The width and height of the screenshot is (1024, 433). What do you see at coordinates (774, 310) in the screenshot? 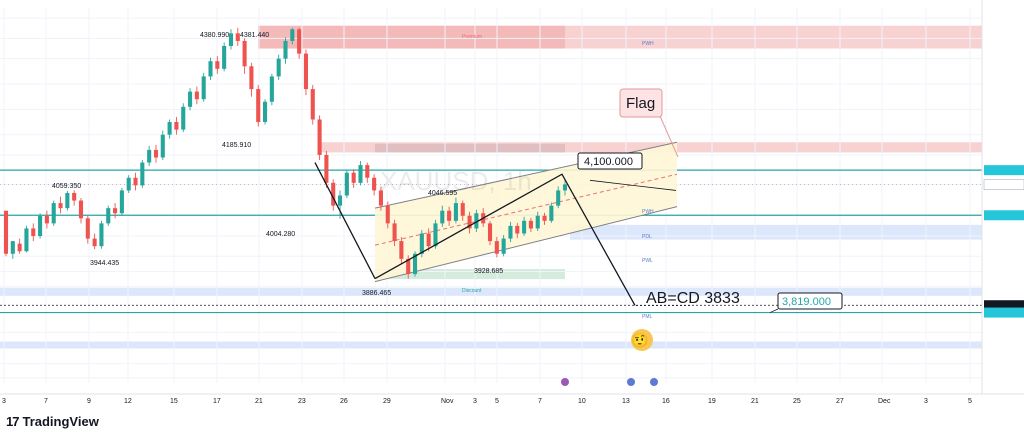
I see `target-3819-pointer` at bounding box center [774, 310].